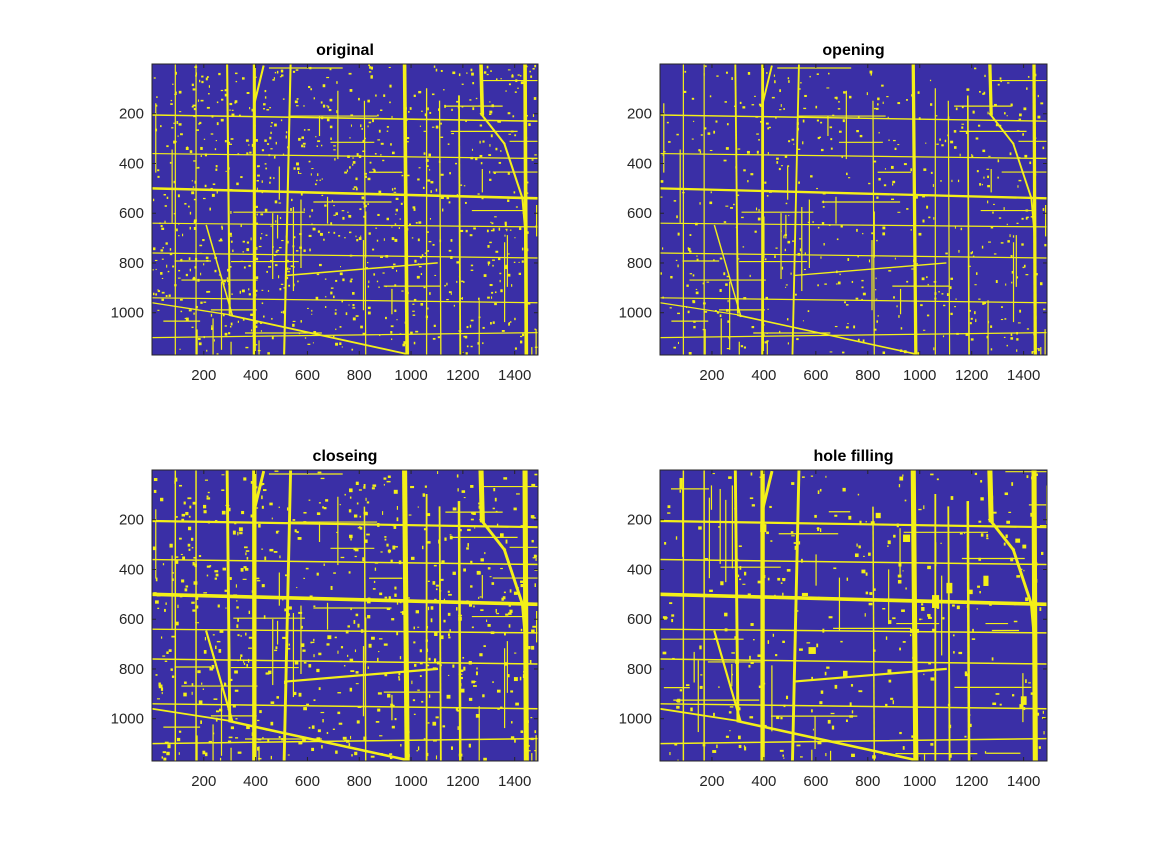 This screenshot has height=856, width=1158. What do you see at coordinates (970, 592) in the screenshot?
I see `filled-blob` at bounding box center [970, 592].